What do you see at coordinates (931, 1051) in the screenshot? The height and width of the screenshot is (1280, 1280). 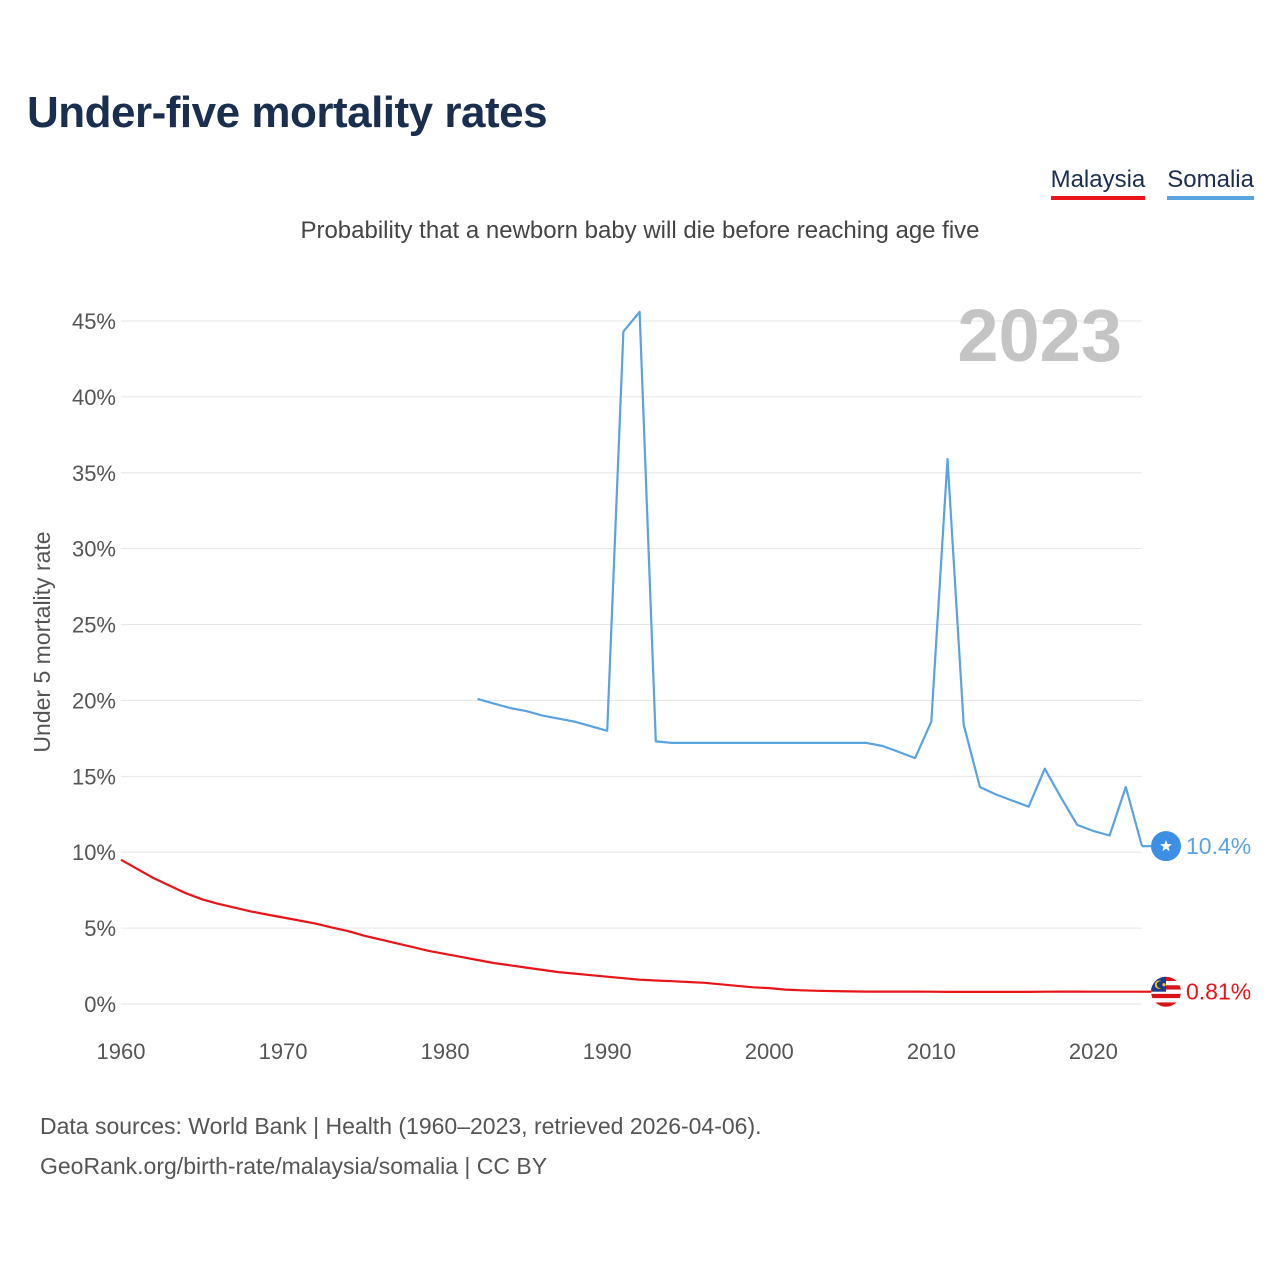 I see `x-tick-label: 2010` at bounding box center [931, 1051].